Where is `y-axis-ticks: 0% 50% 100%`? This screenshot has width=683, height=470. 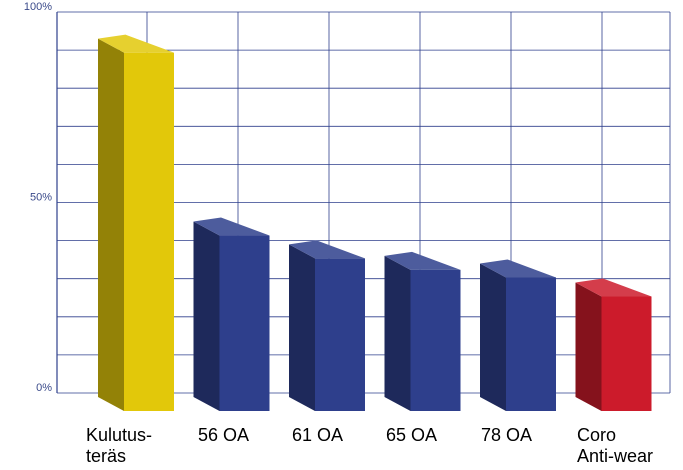
y-axis-ticks: 0% 50% 100% is located at coordinates (38, 197).